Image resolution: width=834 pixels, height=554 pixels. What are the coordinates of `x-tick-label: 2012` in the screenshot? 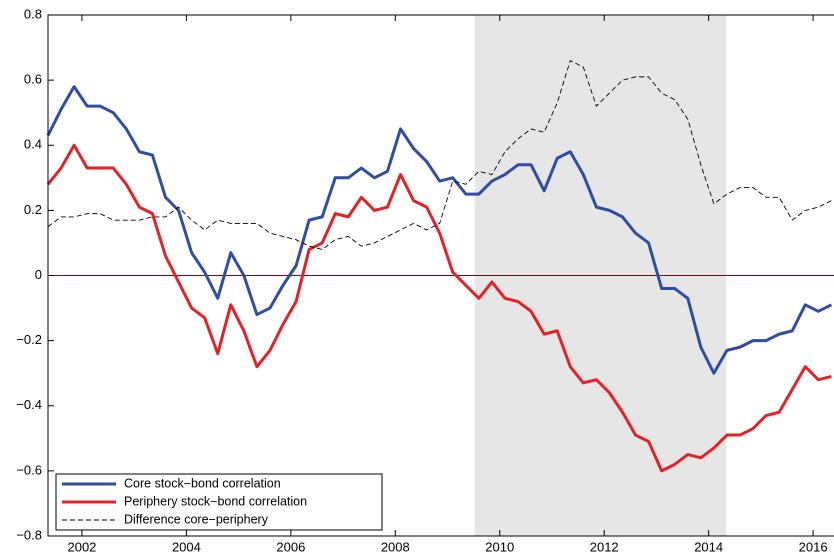 It's located at (604, 546).